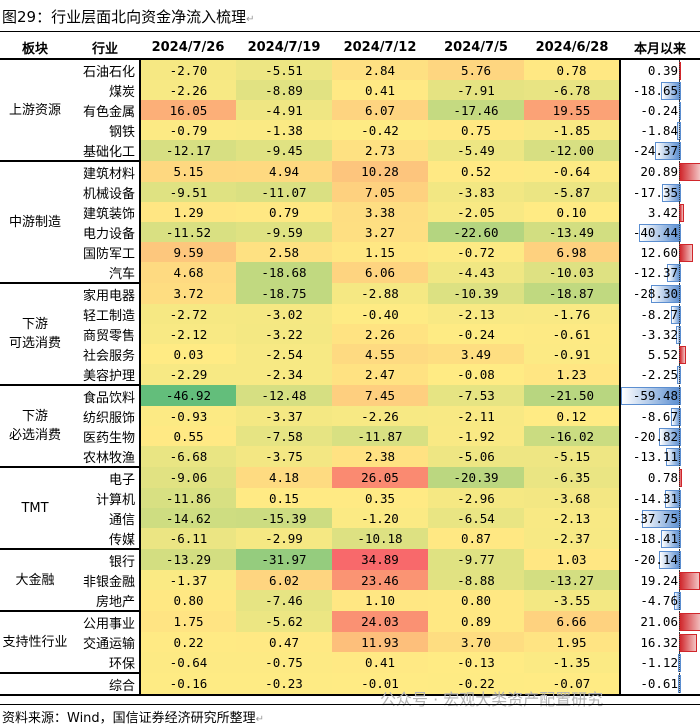 This screenshot has width=700, height=726. I want to click on flow-cell: -16.02, so click(572, 436).